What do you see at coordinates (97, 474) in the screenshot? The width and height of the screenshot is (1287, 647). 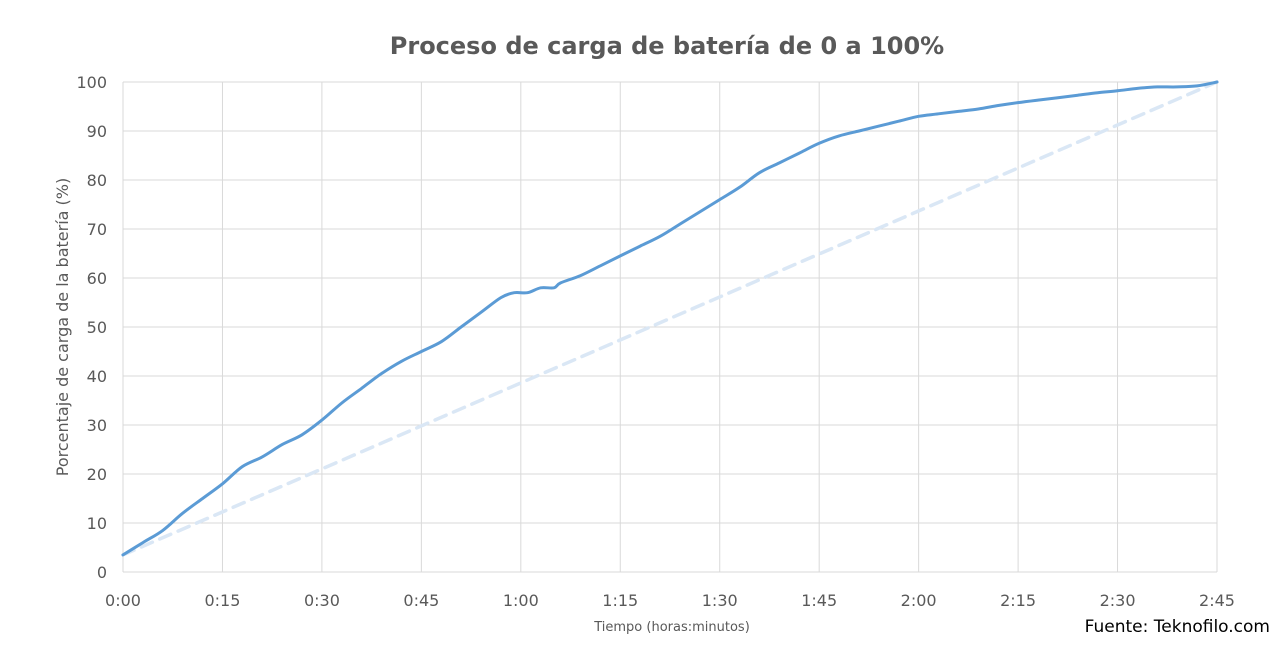 I see `y-tick-label: 20` at bounding box center [97, 474].